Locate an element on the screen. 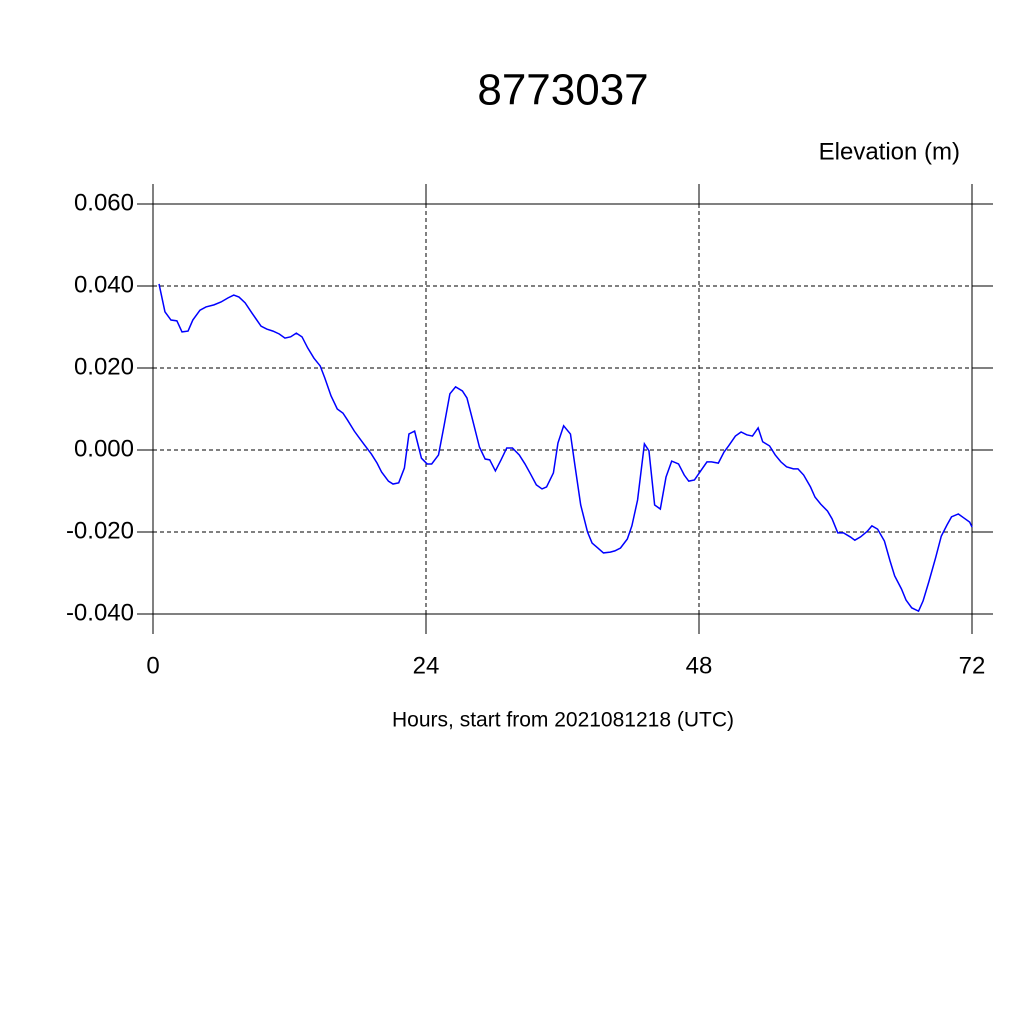 The image size is (1024, 1024). x-tick-label: 24 is located at coordinates (426, 665).